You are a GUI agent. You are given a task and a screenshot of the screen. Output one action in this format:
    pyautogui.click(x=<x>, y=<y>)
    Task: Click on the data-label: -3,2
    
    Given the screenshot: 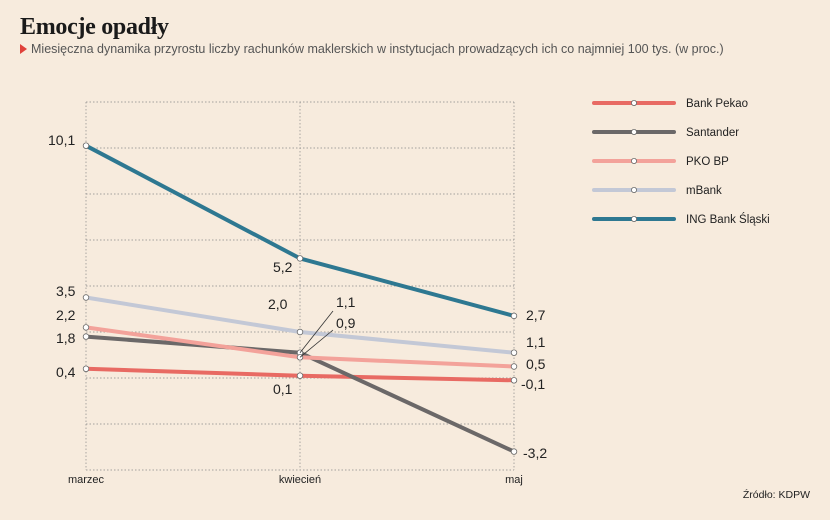 What is the action you would take?
    pyautogui.click(x=535, y=453)
    